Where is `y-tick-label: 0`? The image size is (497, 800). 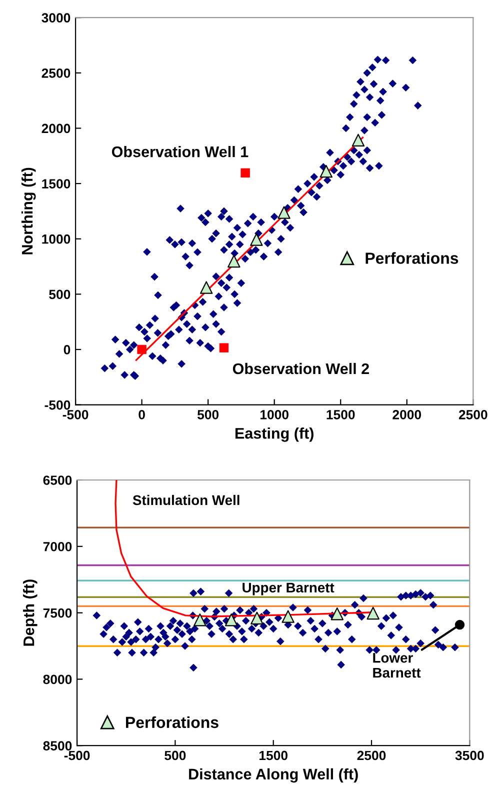
y-tick-label: 0 is located at coordinates (67, 349).